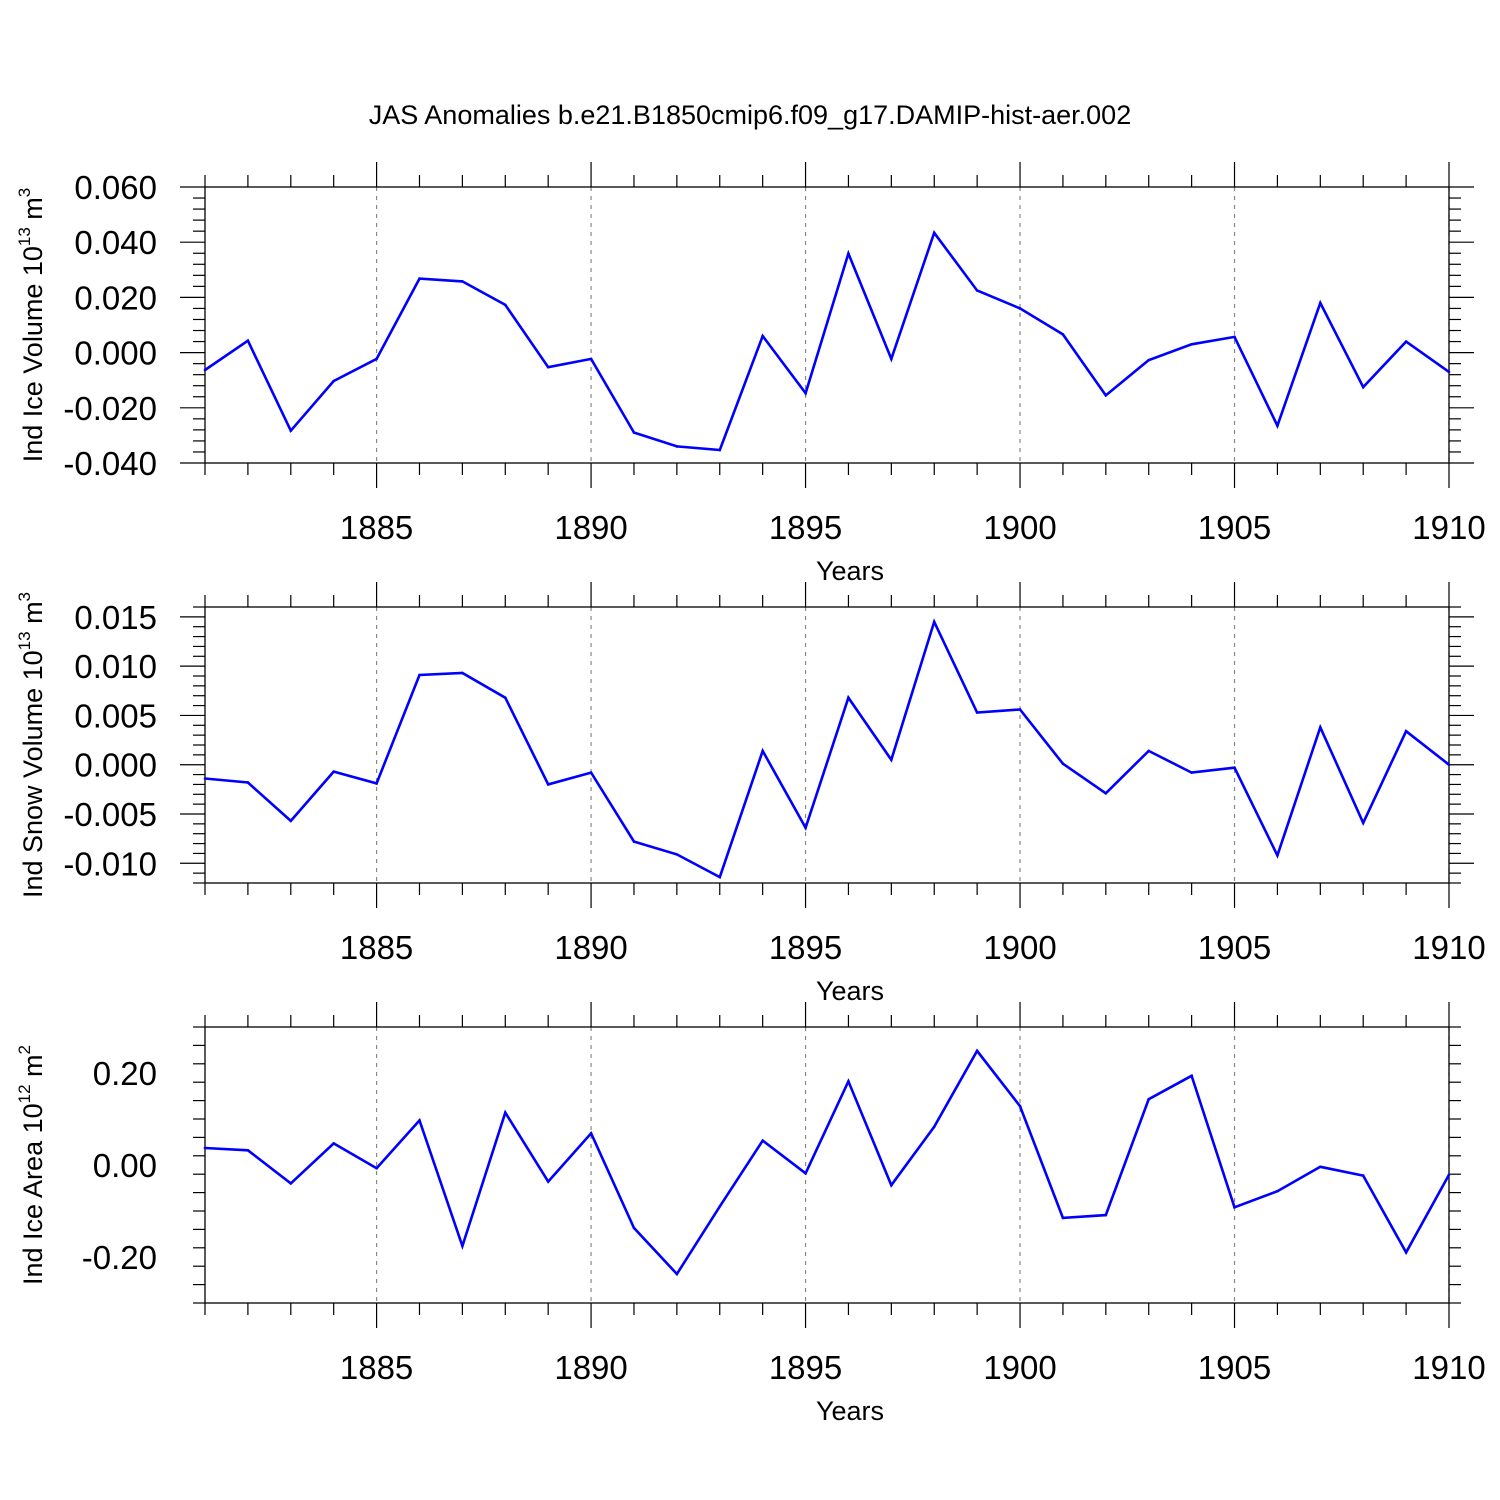 The height and width of the screenshot is (1500, 1500). What do you see at coordinates (115, 617) in the screenshot?
I see `y-tick-label: 0.015` at bounding box center [115, 617].